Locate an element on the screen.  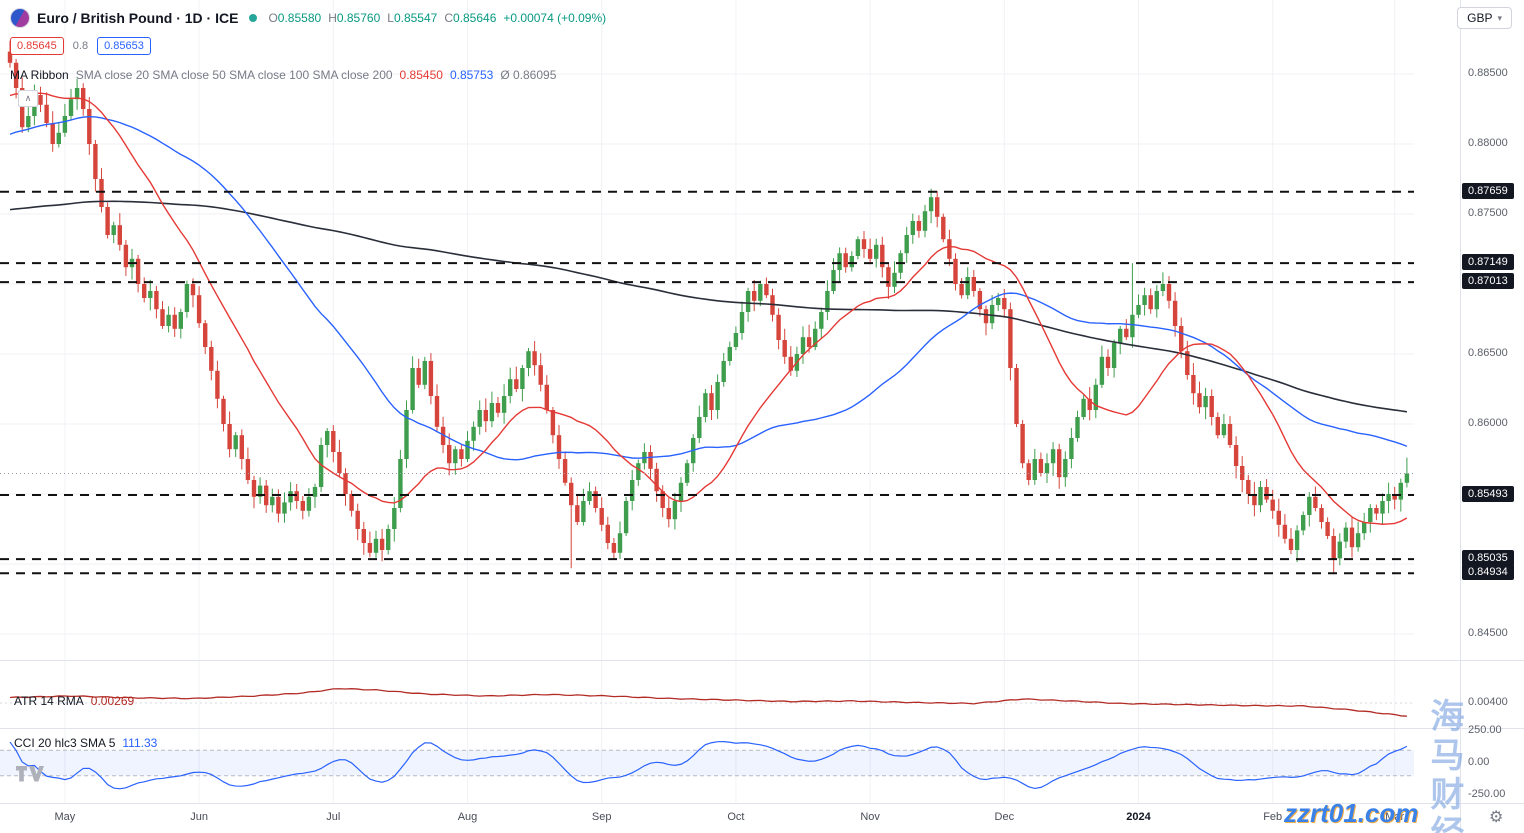
high-label: H is located at coordinates (332, 18).